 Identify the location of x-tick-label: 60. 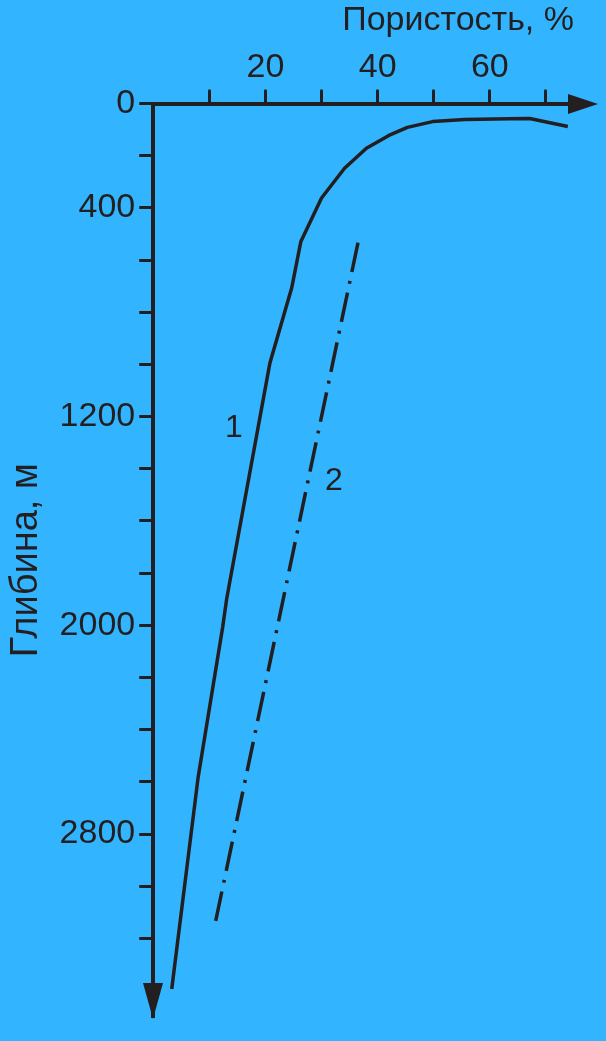
(489, 64).